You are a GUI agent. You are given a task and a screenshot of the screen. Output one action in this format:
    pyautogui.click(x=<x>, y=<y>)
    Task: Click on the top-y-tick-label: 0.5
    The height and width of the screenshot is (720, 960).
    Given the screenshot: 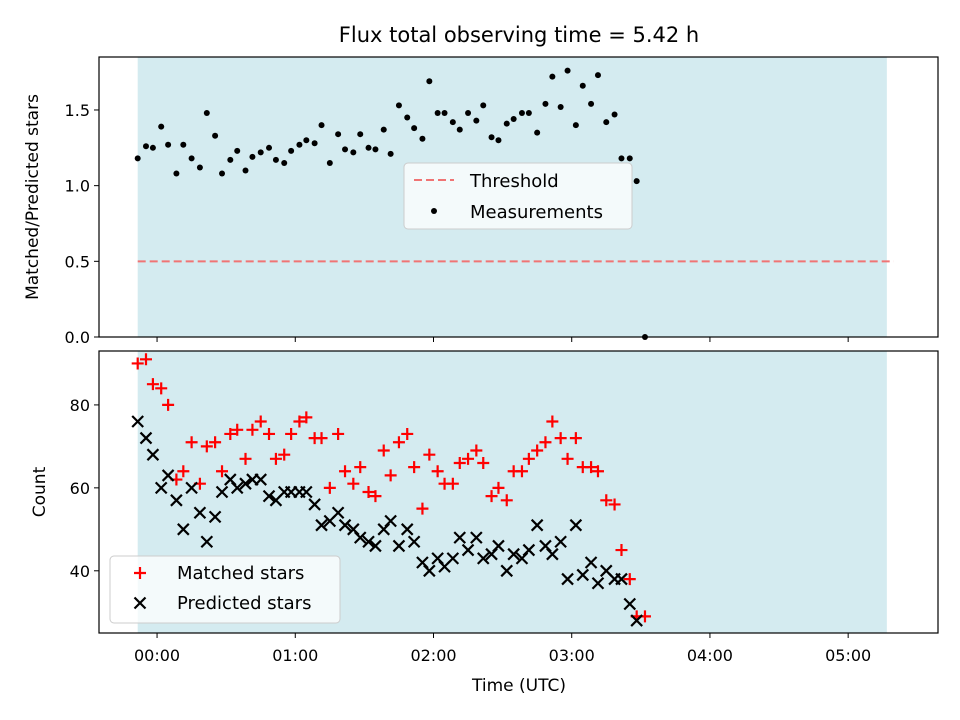 What is the action you would take?
    pyautogui.click(x=77, y=261)
    